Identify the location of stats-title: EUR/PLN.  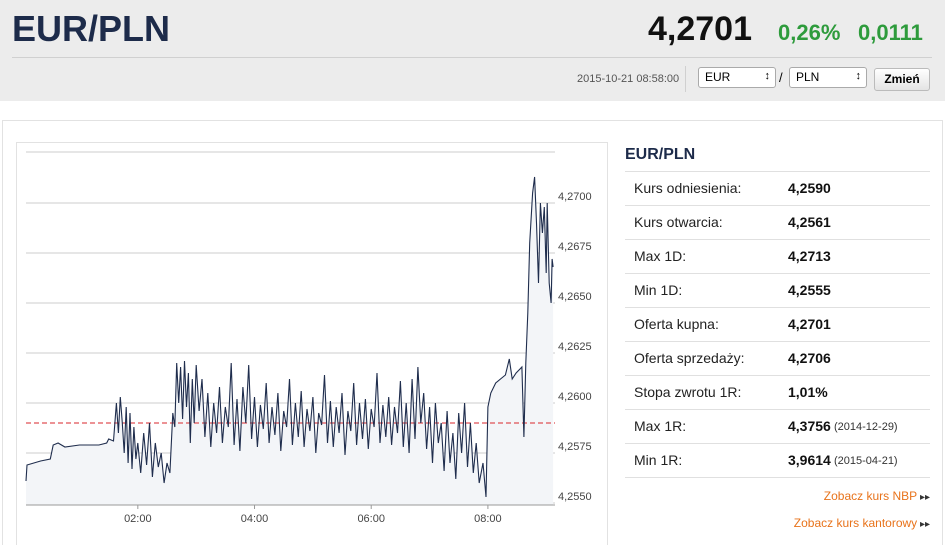
(660, 154).